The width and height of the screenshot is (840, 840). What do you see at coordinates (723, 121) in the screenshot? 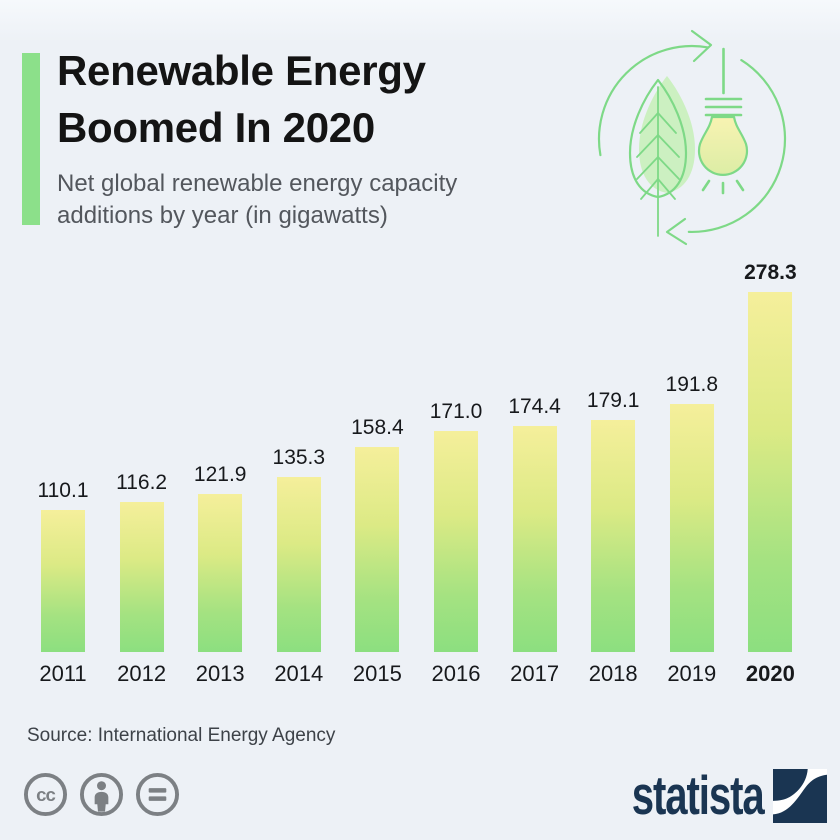
I see `lightbulb-glyph` at bounding box center [723, 121].